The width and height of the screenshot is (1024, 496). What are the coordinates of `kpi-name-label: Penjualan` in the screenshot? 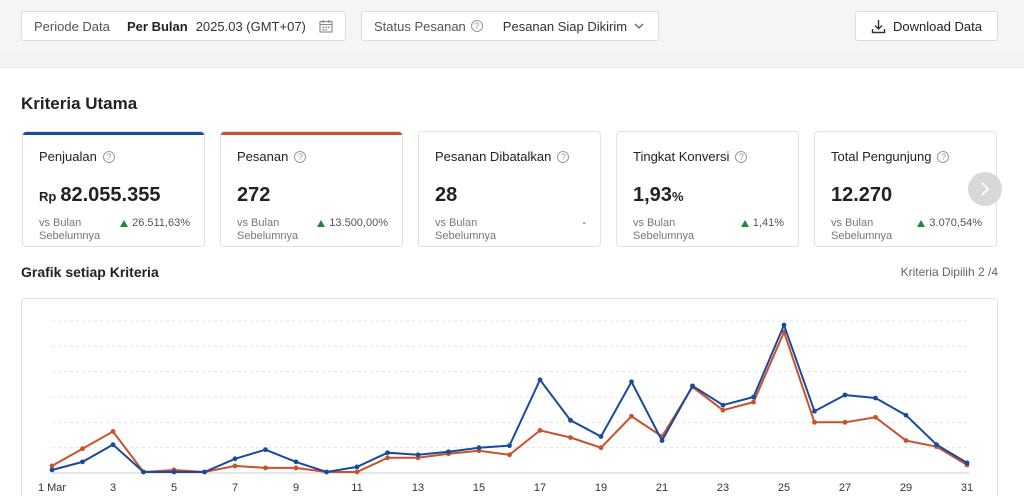 It's located at (68, 156).